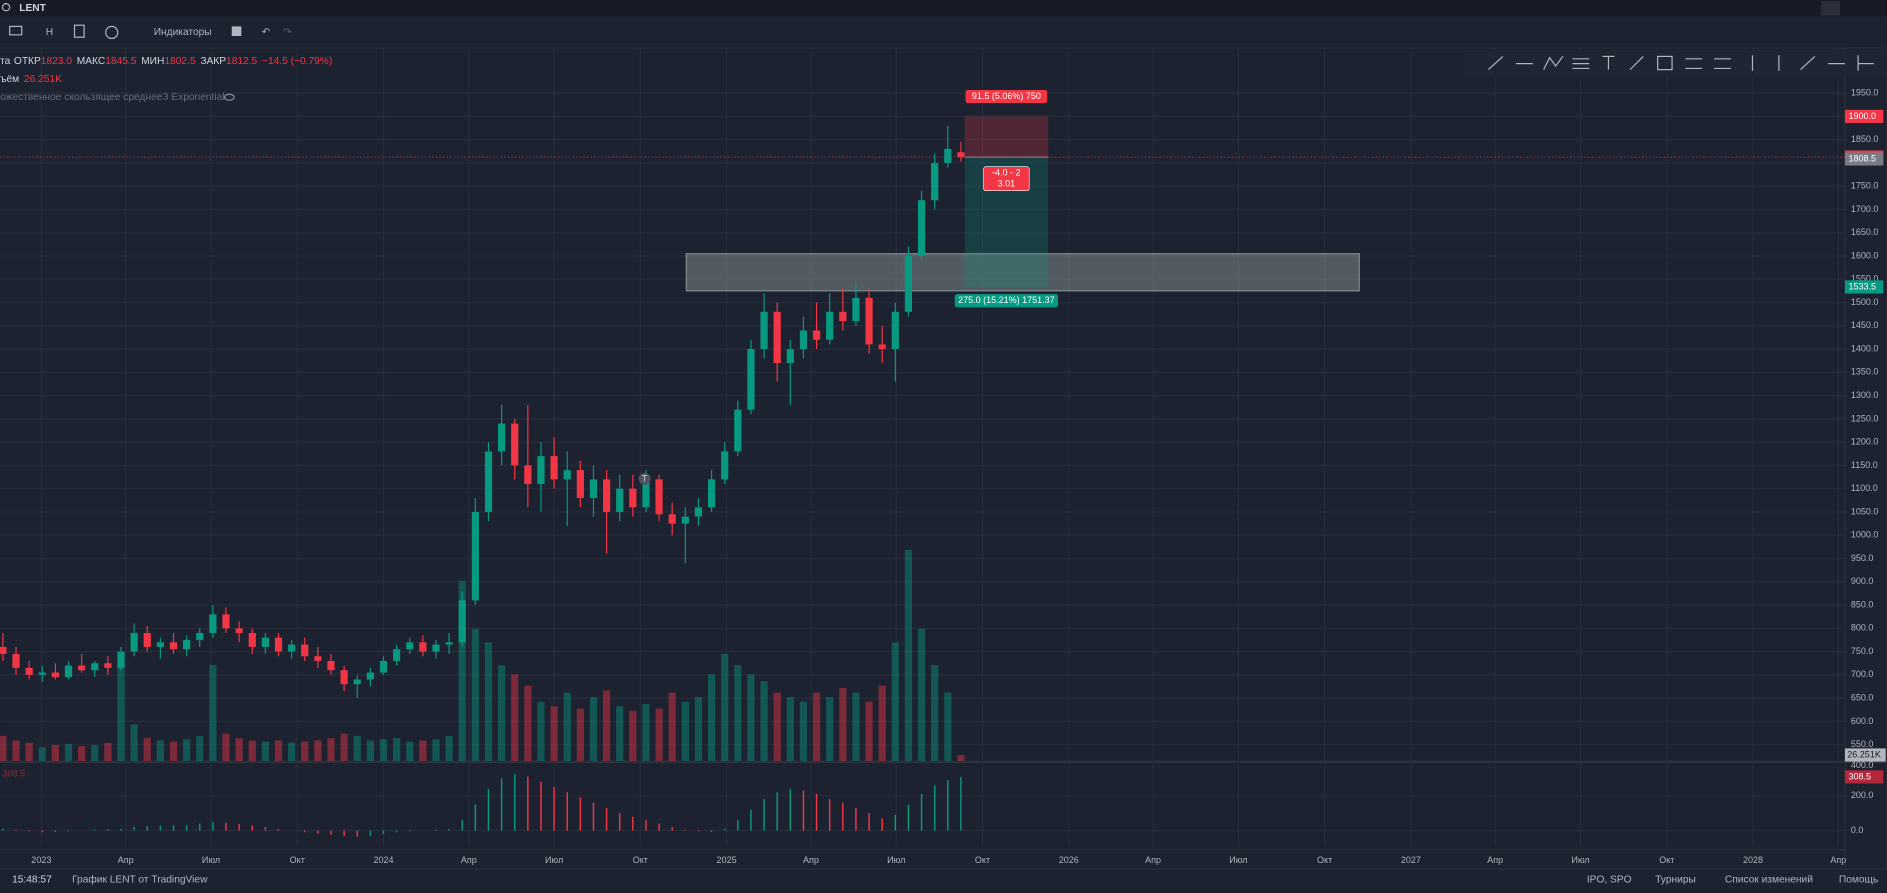 The image size is (1887, 893). Describe the element at coordinates (6, 7) in the screenshot. I see `search-icon` at that location.